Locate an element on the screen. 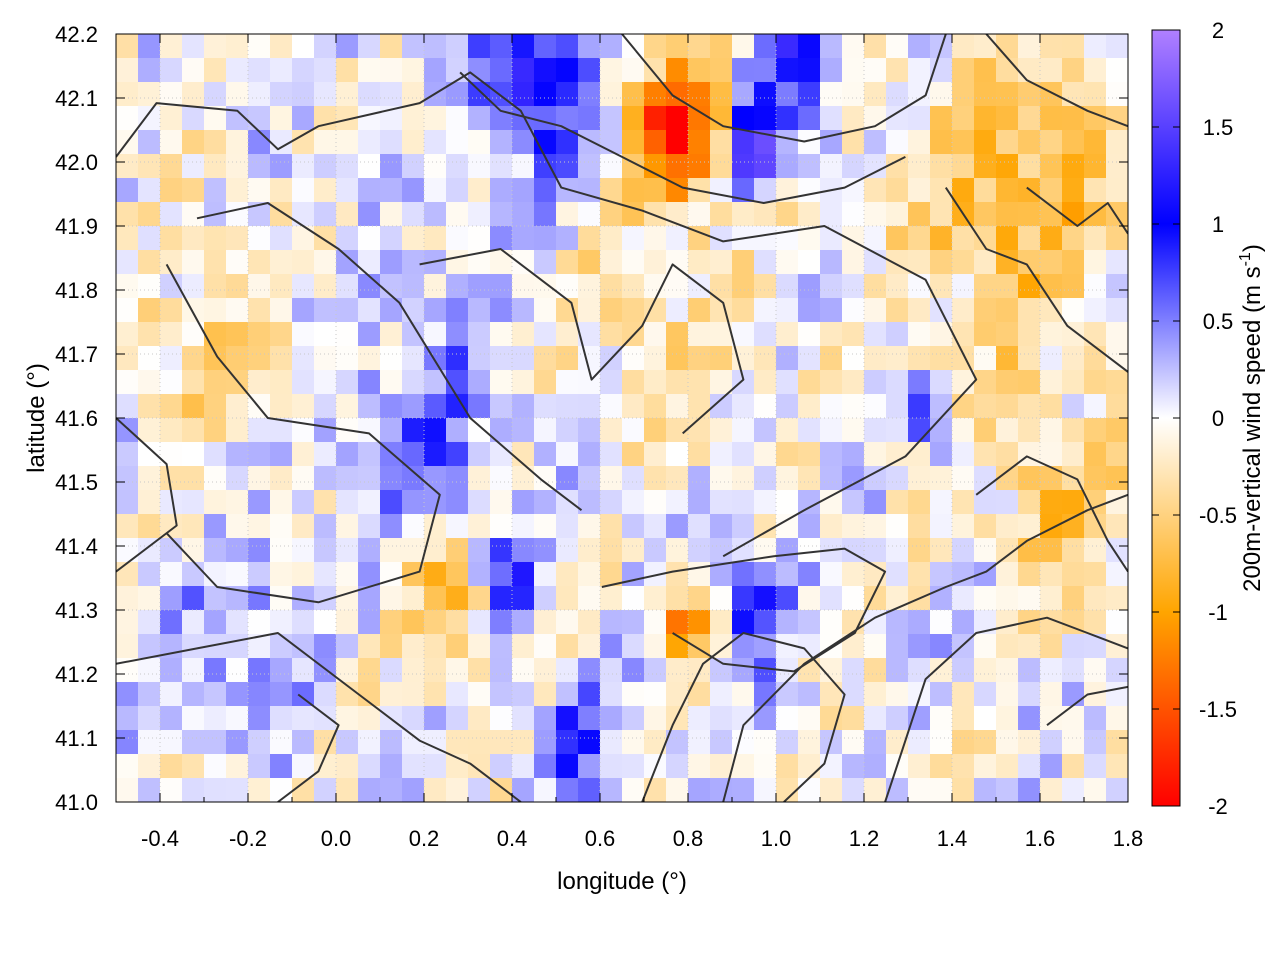 The height and width of the screenshot is (965, 1280). contour-line is located at coordinates (1051, 514).